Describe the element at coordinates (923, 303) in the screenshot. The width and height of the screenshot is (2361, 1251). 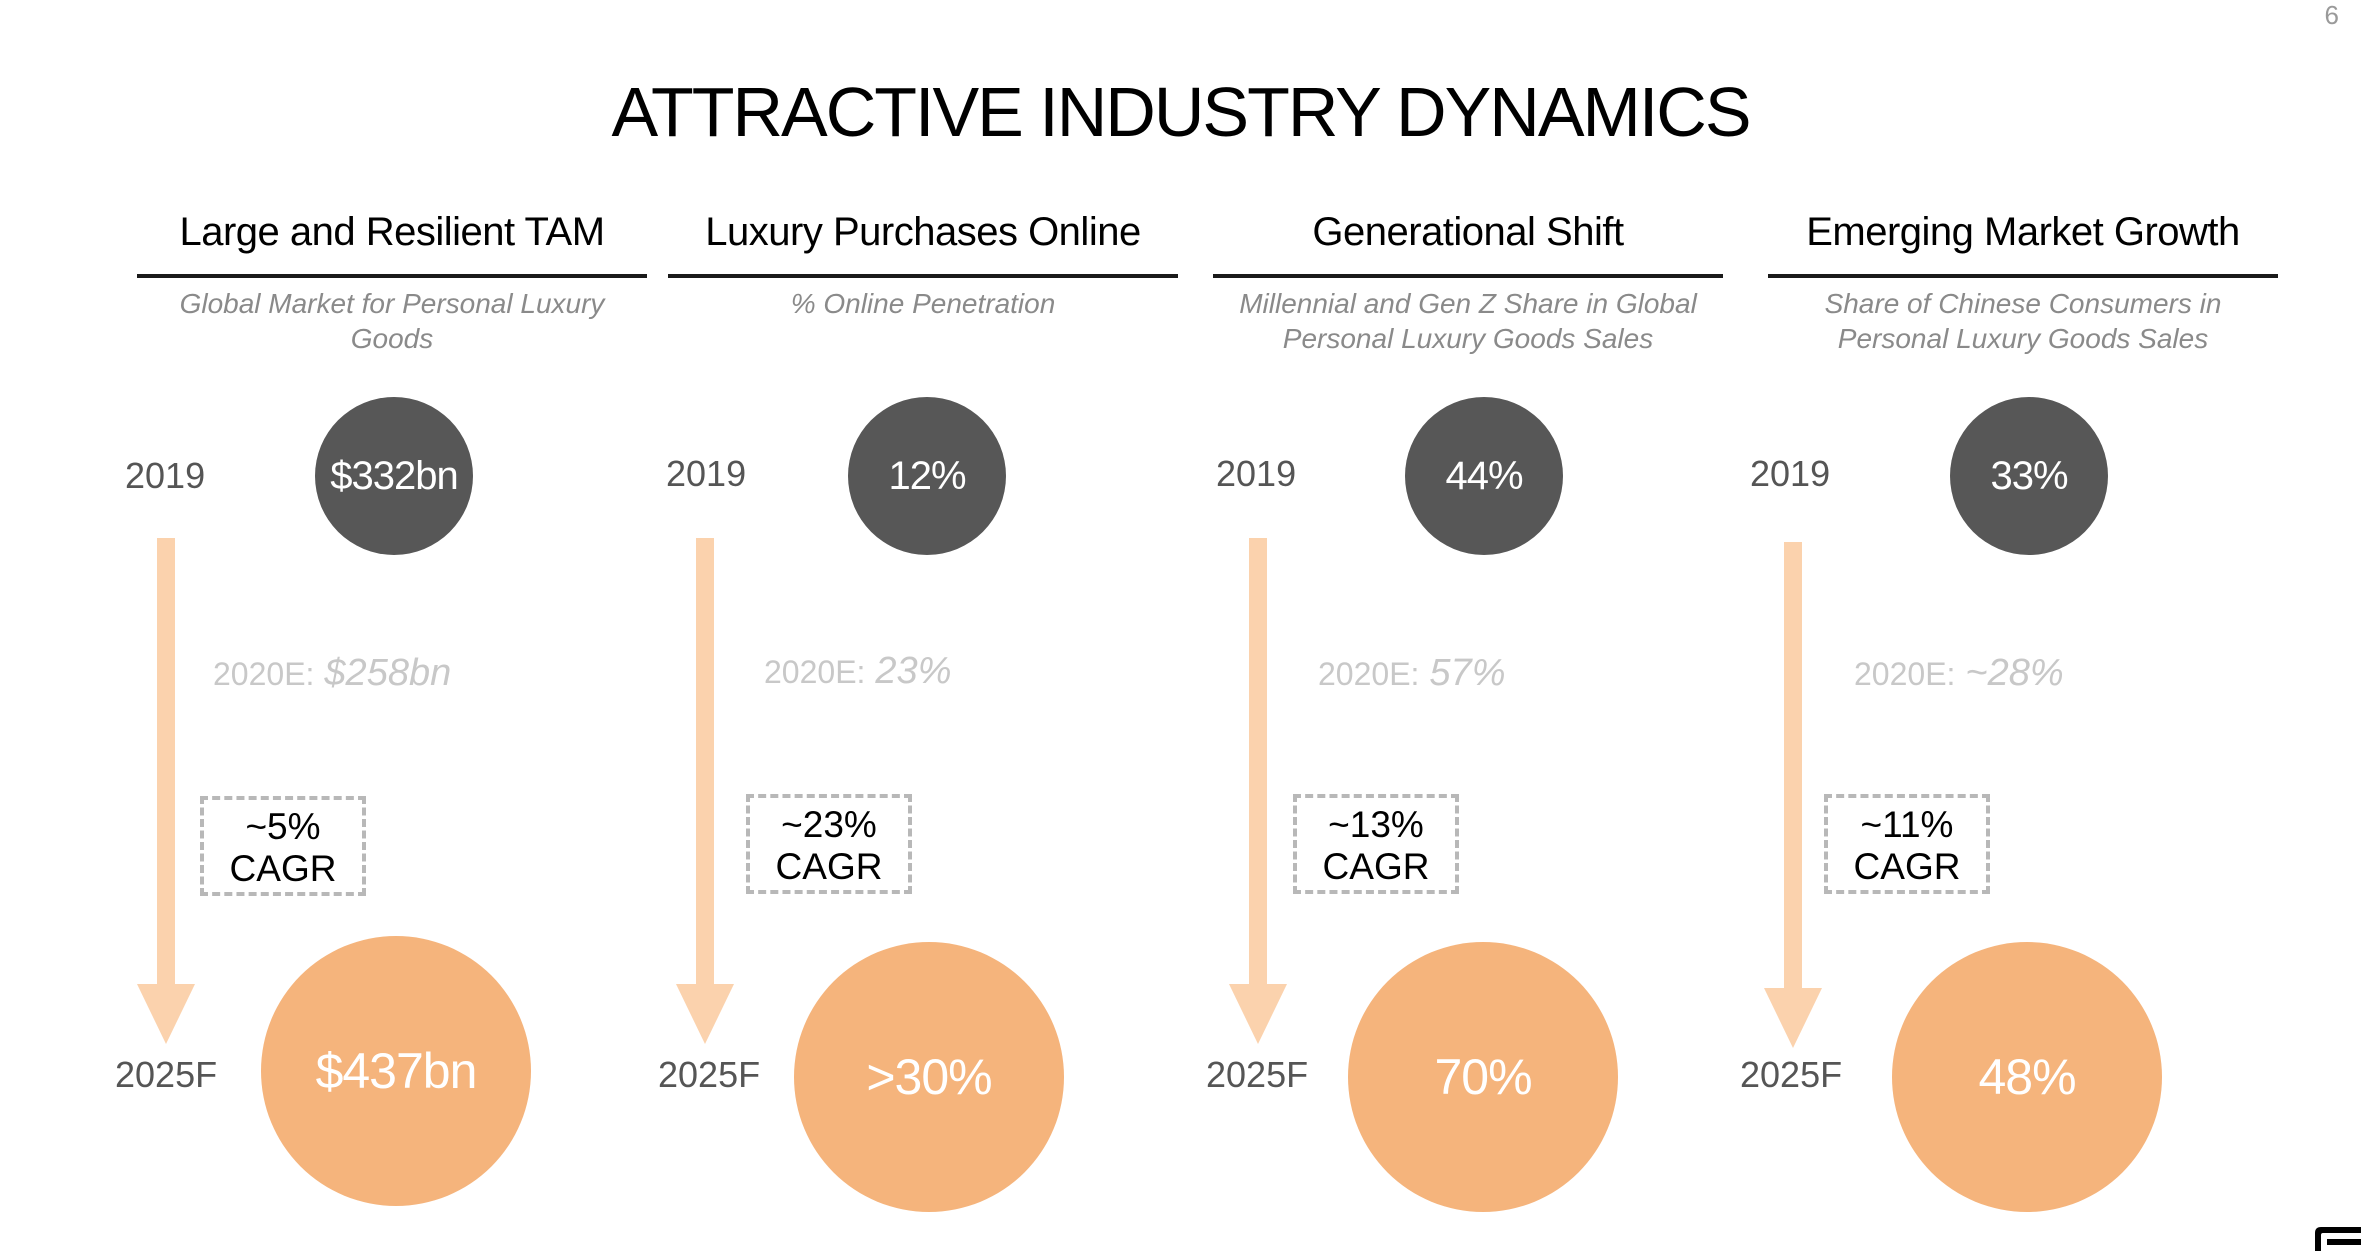
I see `column-subtitle: % Online Penetration` at that location.